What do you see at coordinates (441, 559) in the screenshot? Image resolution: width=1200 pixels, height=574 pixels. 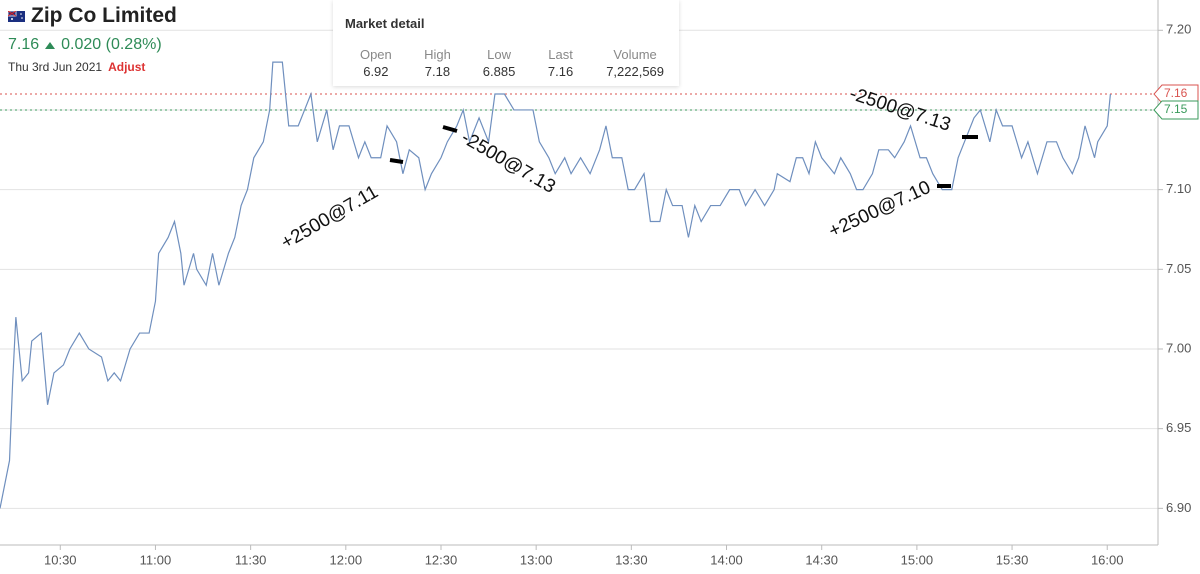 I see `x-tick-label: 12:30` at bounding box center [441, 559].